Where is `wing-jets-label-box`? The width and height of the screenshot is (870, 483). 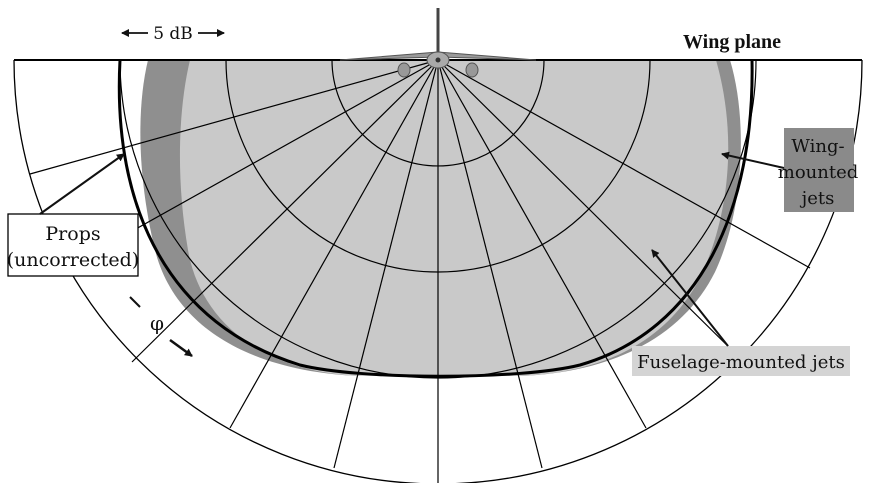 wing-jets-label-box is located at coordinates (819, 170).